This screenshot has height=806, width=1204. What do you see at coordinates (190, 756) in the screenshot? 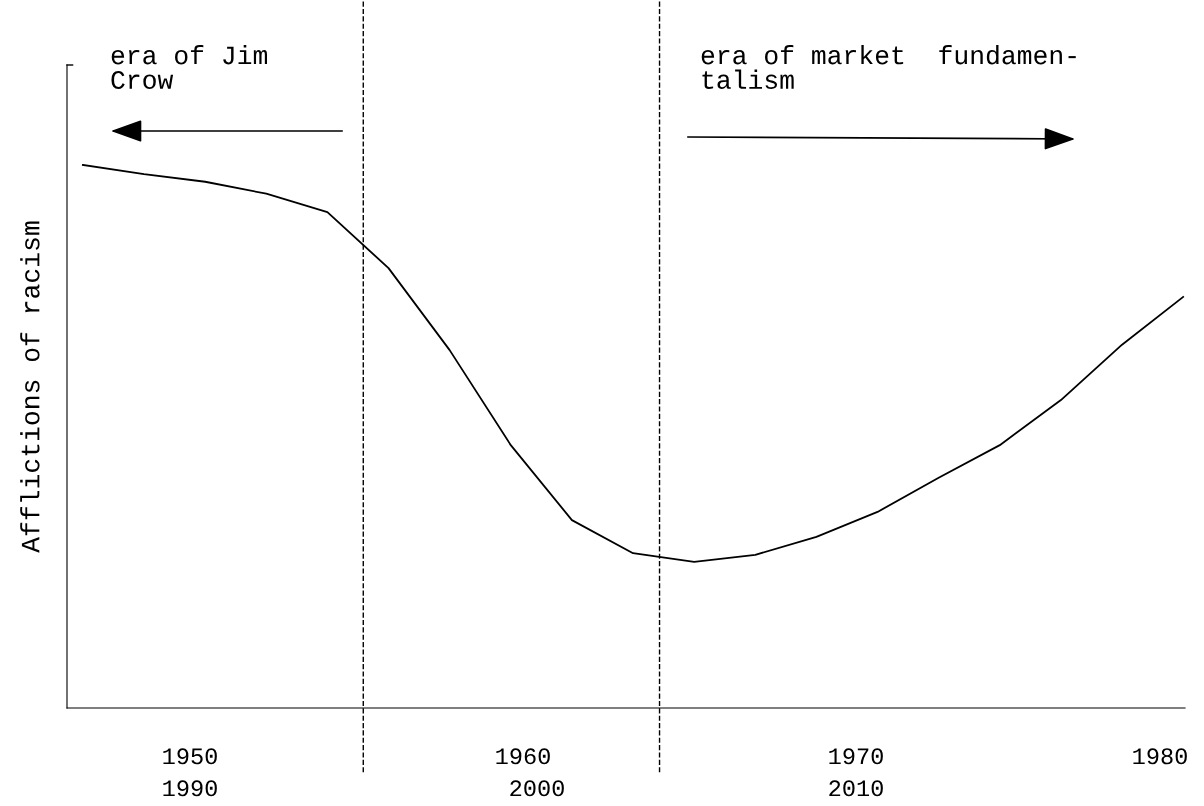
I see `text: 1950` at bounding box center [190, 756].